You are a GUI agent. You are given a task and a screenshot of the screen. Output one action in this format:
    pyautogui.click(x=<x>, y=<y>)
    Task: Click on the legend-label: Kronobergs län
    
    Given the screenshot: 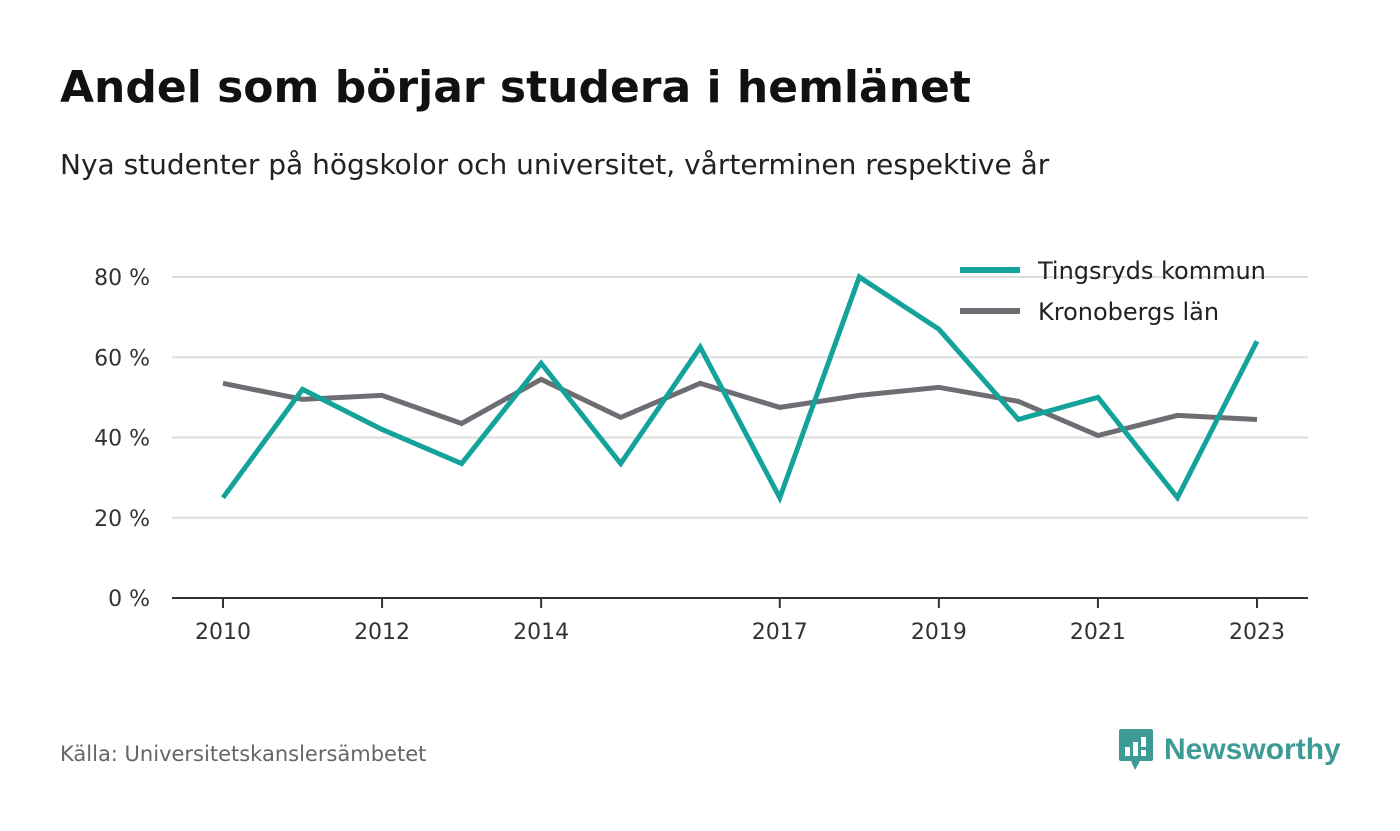 What is the action you would take?
    pyautogui.click(x=1128, y=312)
    